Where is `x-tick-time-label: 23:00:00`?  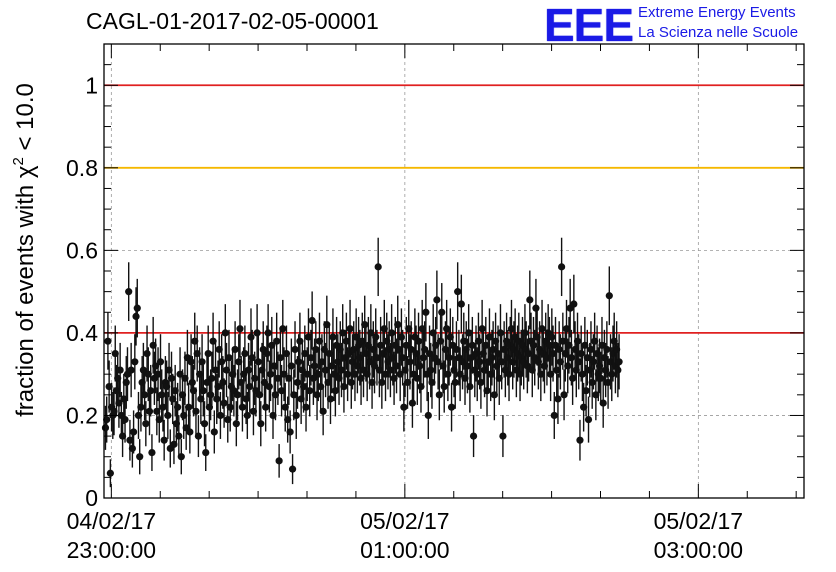 x-tick-time-label: 23:00:00 is located at coordinates (112, 550).